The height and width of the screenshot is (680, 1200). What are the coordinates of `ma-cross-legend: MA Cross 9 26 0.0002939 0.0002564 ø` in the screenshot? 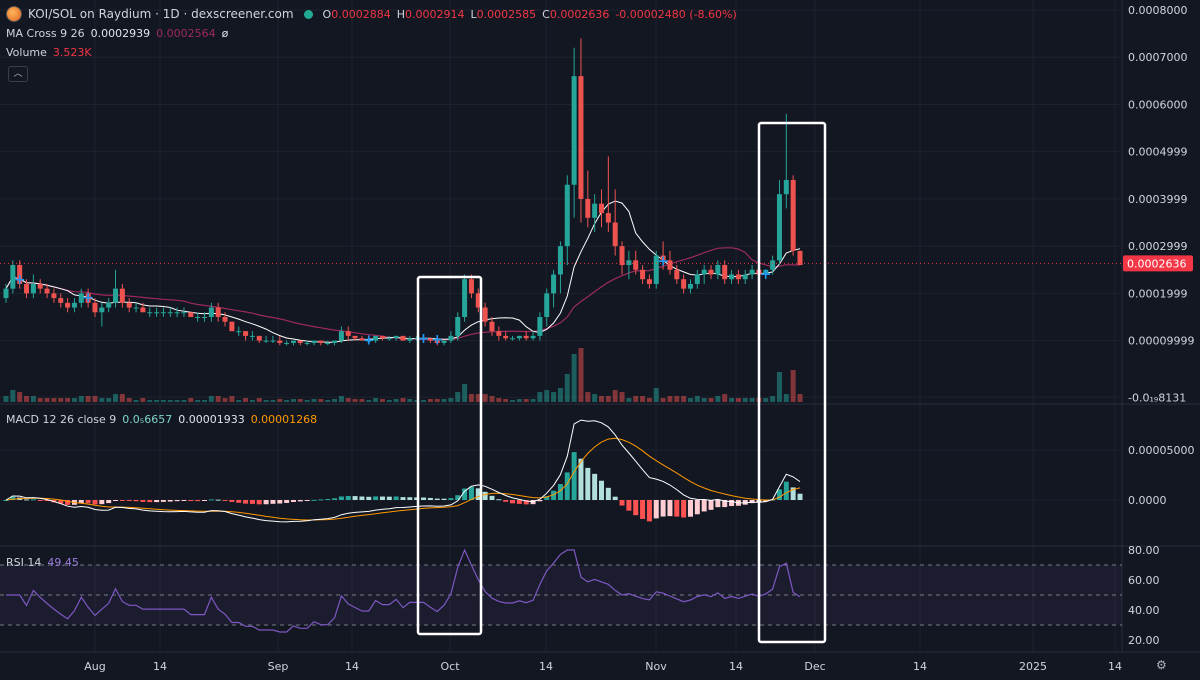 It's located at (117, 33).